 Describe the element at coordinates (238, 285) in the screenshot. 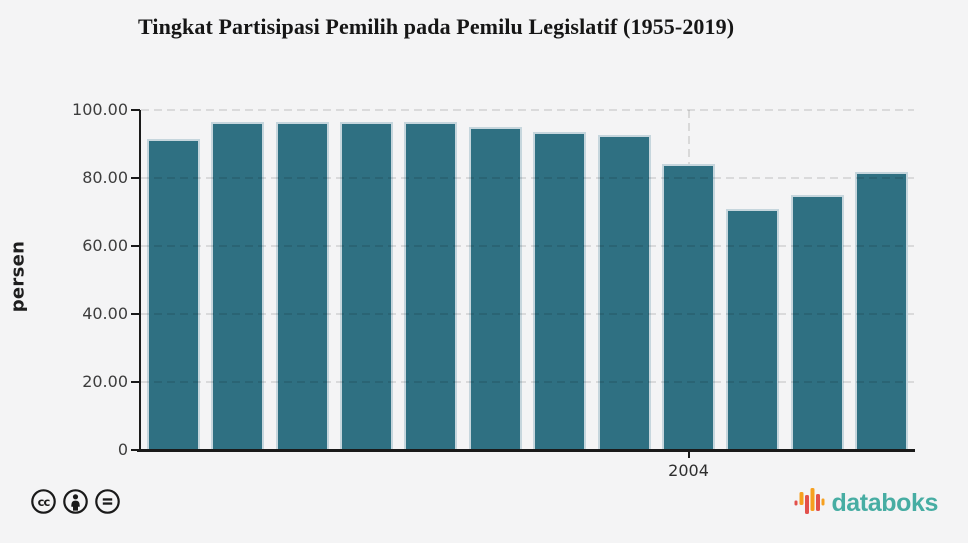

I see `bar-1971` at that location.